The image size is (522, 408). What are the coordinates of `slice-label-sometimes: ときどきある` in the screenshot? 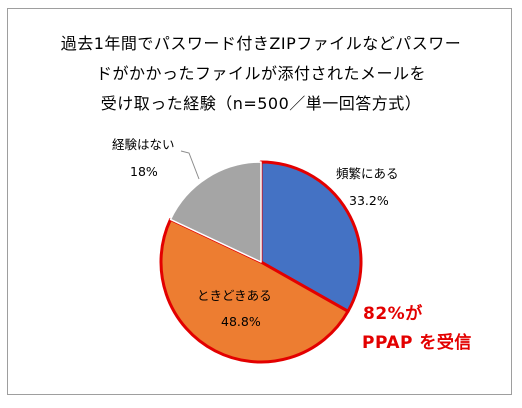 It's located at (234, 295).